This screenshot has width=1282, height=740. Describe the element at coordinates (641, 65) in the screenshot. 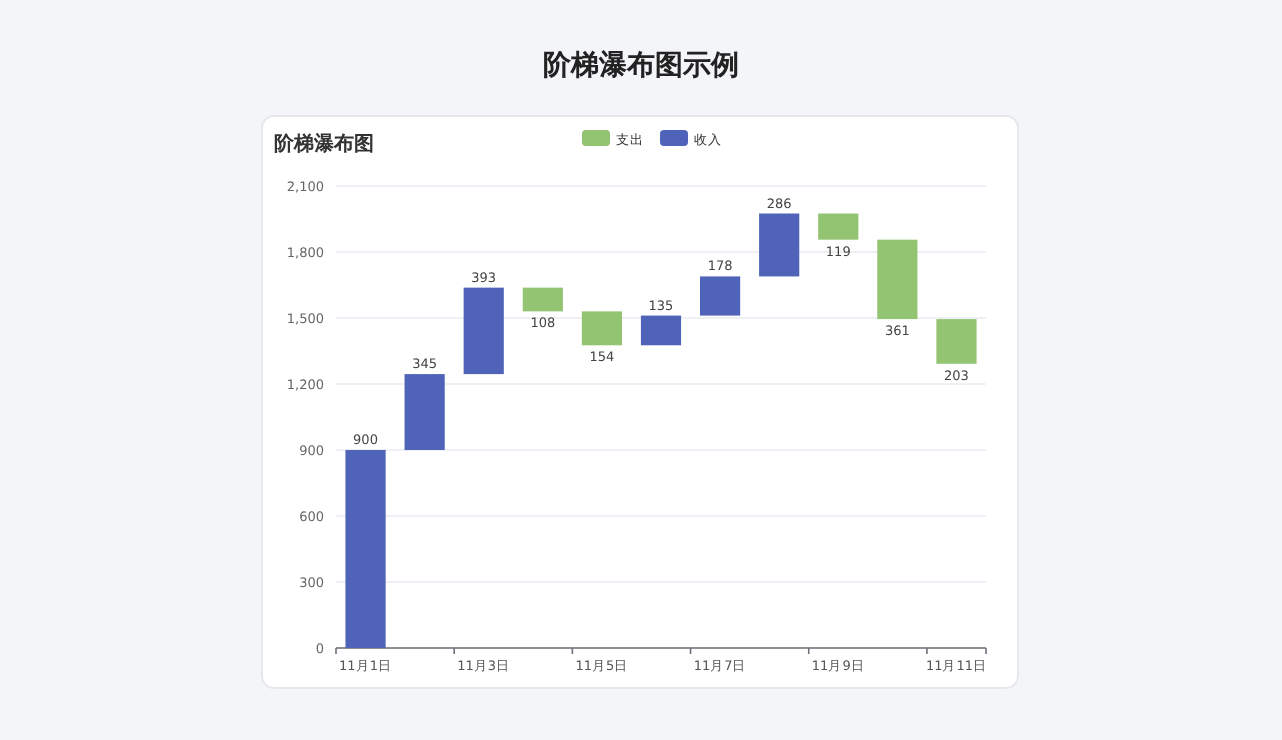

I see `chart-title: 阶梯瀑布图示例` at that location.